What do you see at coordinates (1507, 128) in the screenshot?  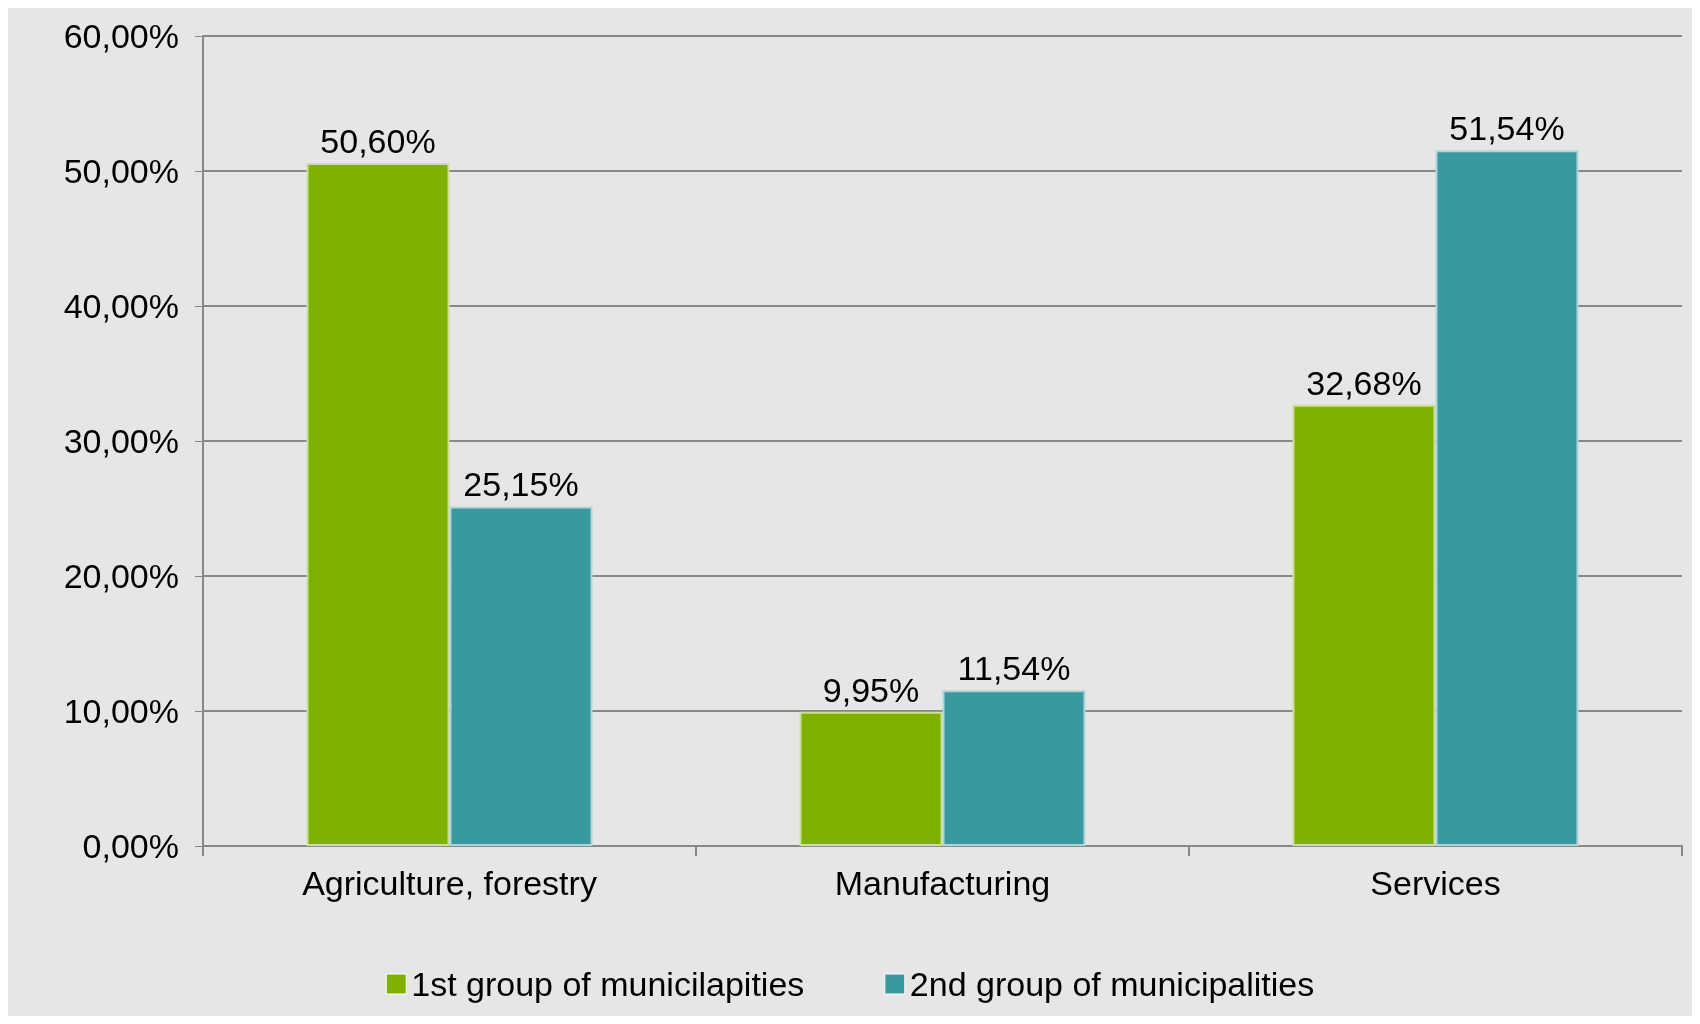 I see `data-label: 51,54%` at bounding box center [1507, 128].